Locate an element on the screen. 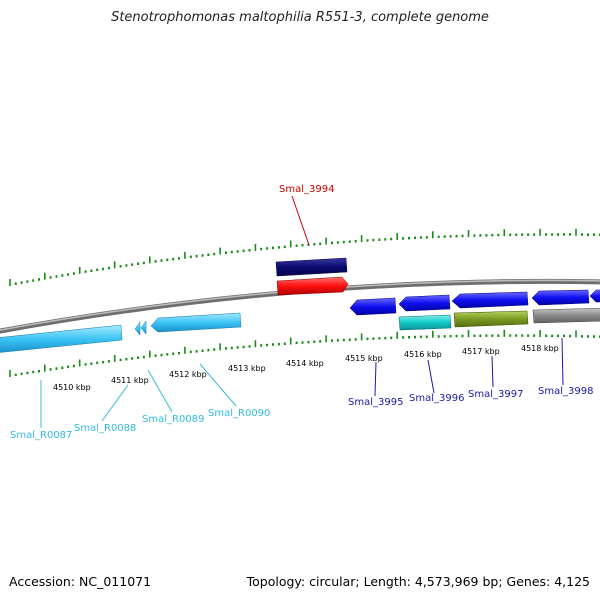 Image resolution: width=600 pixels, height=600 pixels. rna-smal-r0087-feature is located at coordinates (61, 338).